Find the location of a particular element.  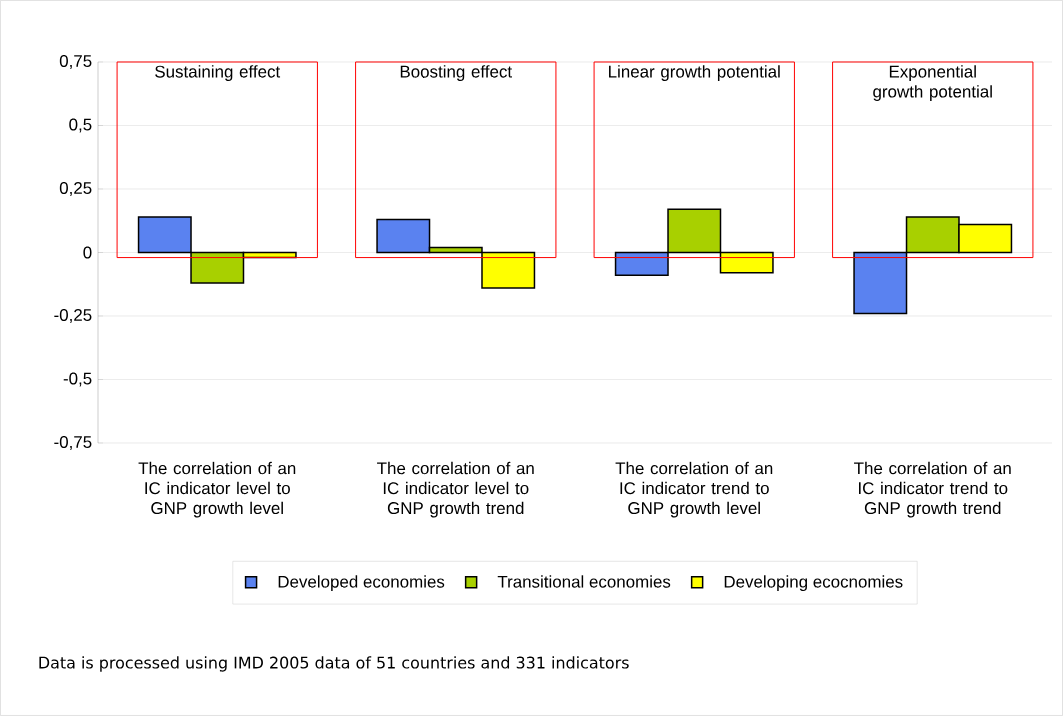

y-tick-label: 0 is located at coordinates (87, 252).